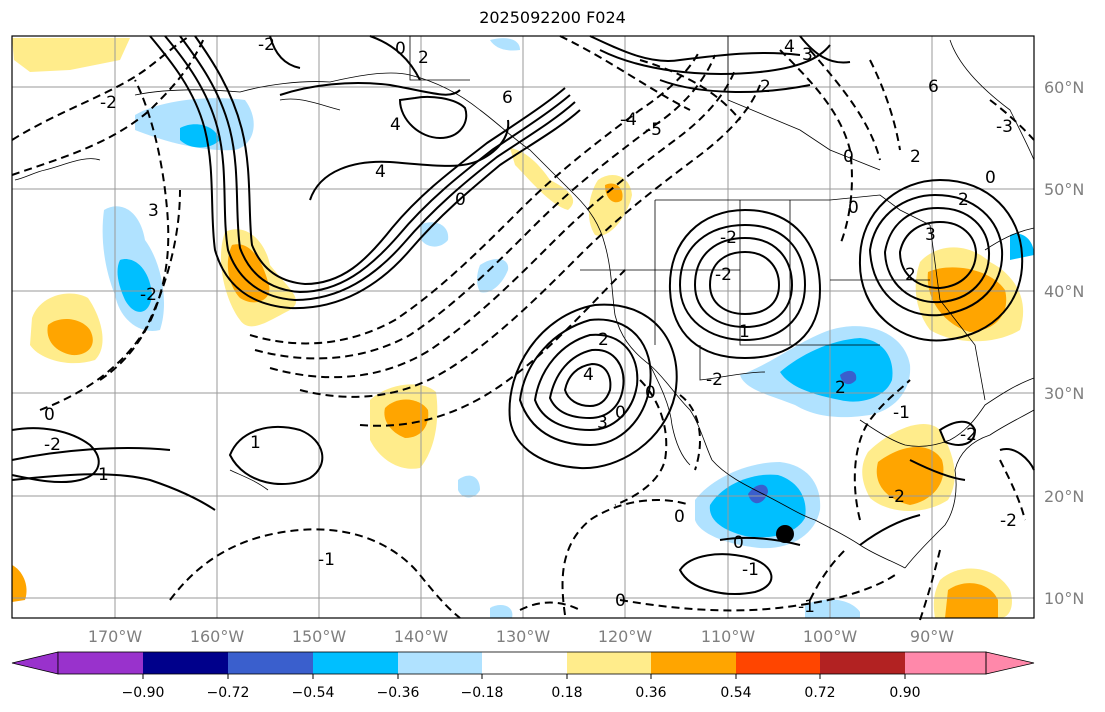 Image resolution: width=1105 pixels, height=712 pixels. I want to click on colorbar-extend-left, so click(35, 663).